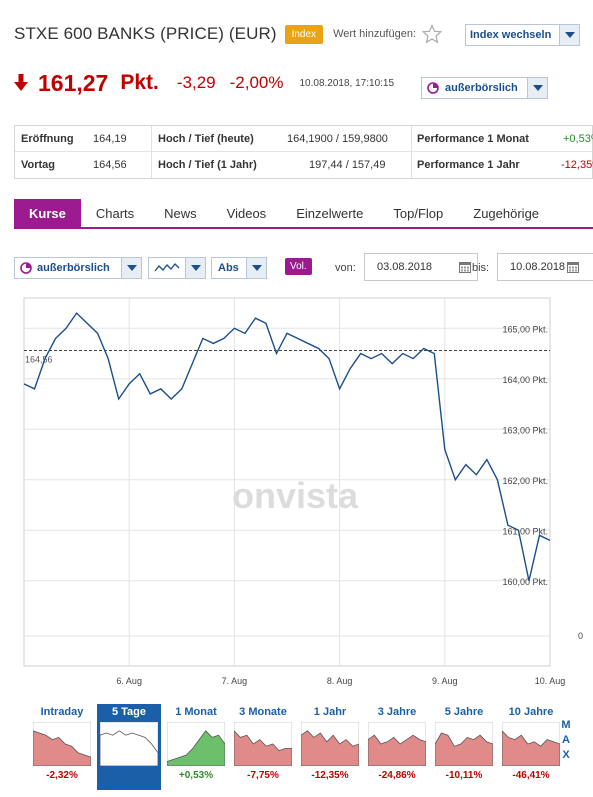  I want to click on stat-label: Hoch / Tief (1 Jahr), so click(207, 165).